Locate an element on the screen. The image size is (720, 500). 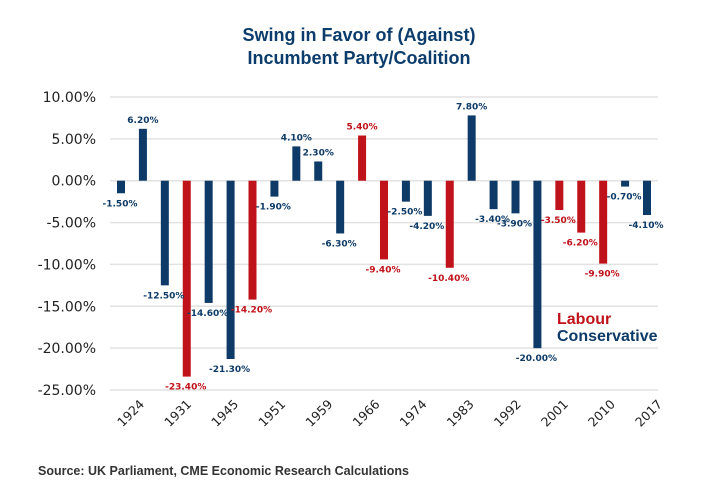
x-tick-label: 1974 is located at coordinates (413, 412).